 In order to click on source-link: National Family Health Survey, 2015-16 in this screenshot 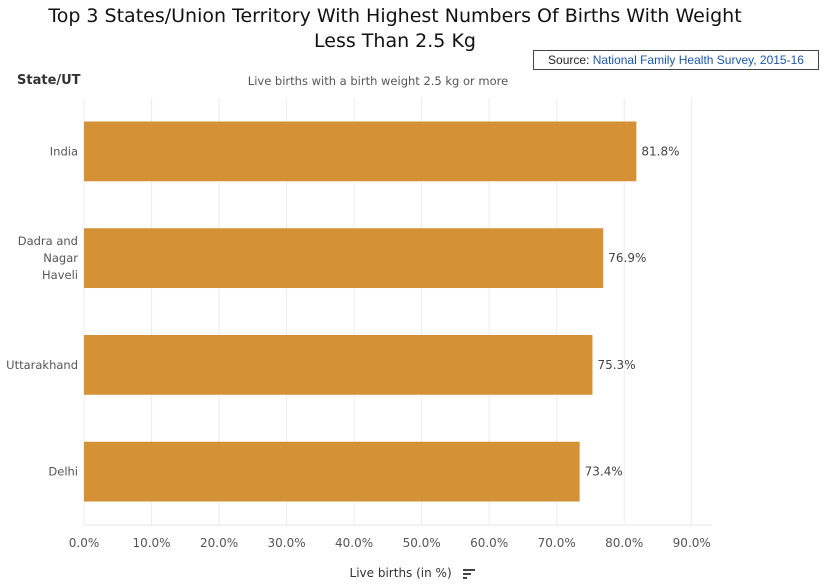, I will do `click(698, 60)`.